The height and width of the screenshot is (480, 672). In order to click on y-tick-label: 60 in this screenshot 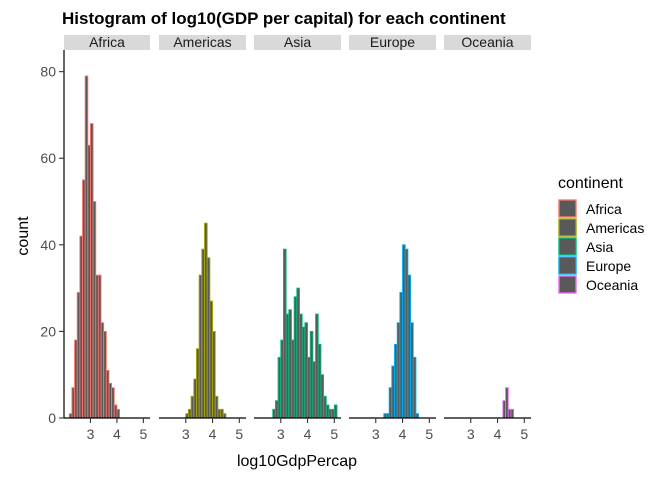, I will do `click(48, 158)`.